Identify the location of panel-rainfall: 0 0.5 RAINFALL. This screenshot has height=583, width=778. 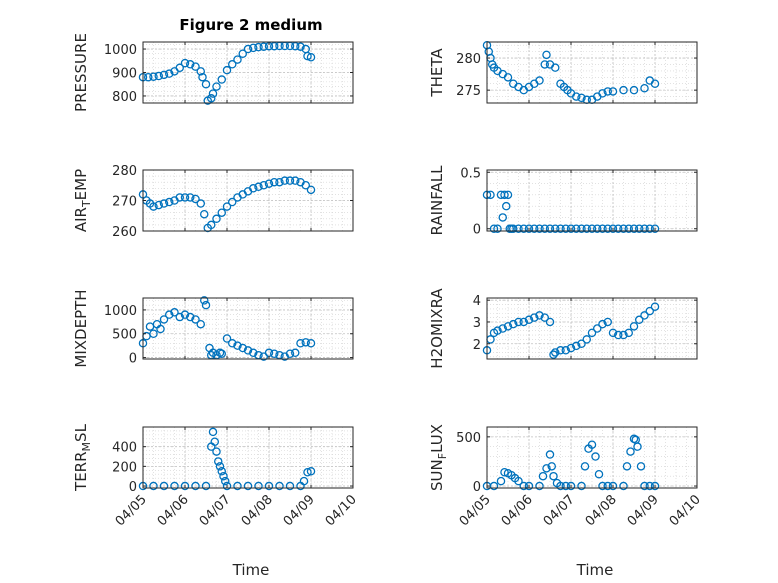
(563, 201).